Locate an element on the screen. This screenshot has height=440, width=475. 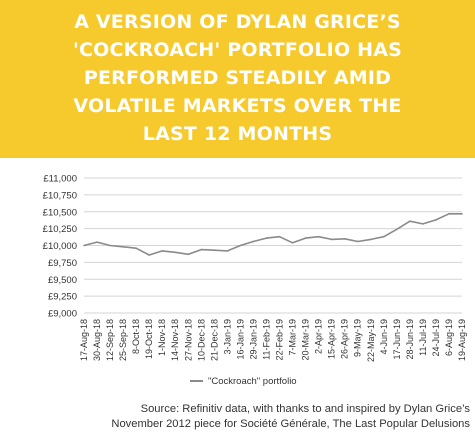
y-tick-label: £9,000 is located at coordinates (62, 314).